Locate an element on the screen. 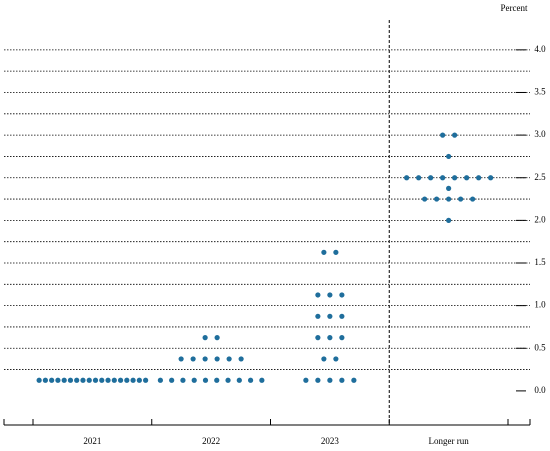 The height and width of the screenshot is (451, 550). x-tick-label: 2022 is located at coordinates (211, 441).